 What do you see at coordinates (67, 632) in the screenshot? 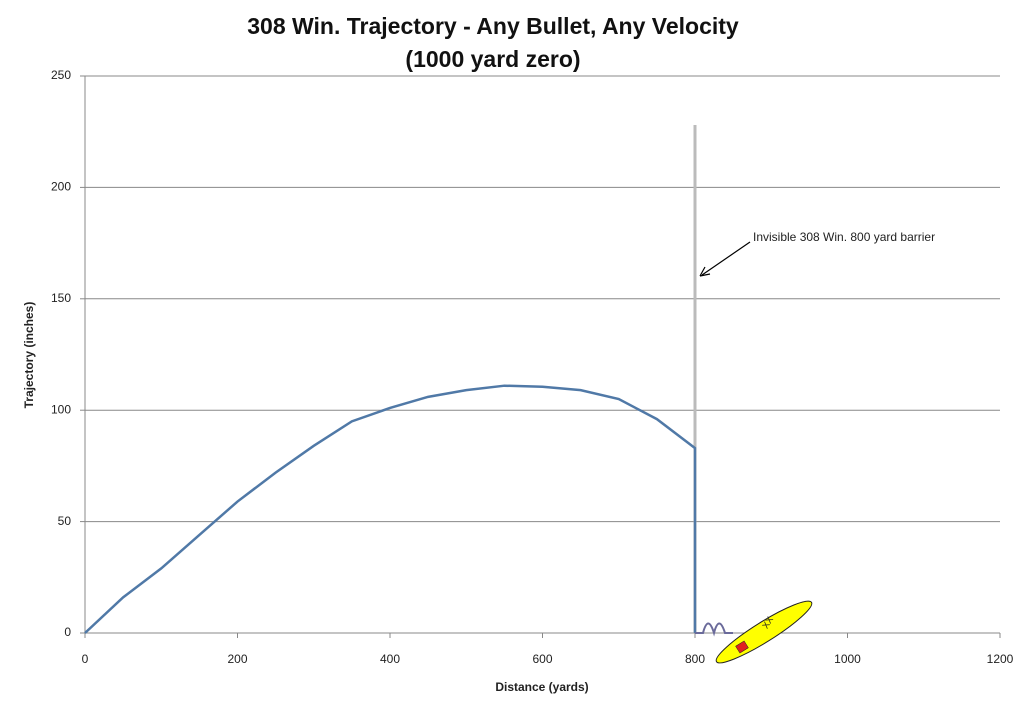
I see `y-tick-label: 0` at bounding box center [67, 632].